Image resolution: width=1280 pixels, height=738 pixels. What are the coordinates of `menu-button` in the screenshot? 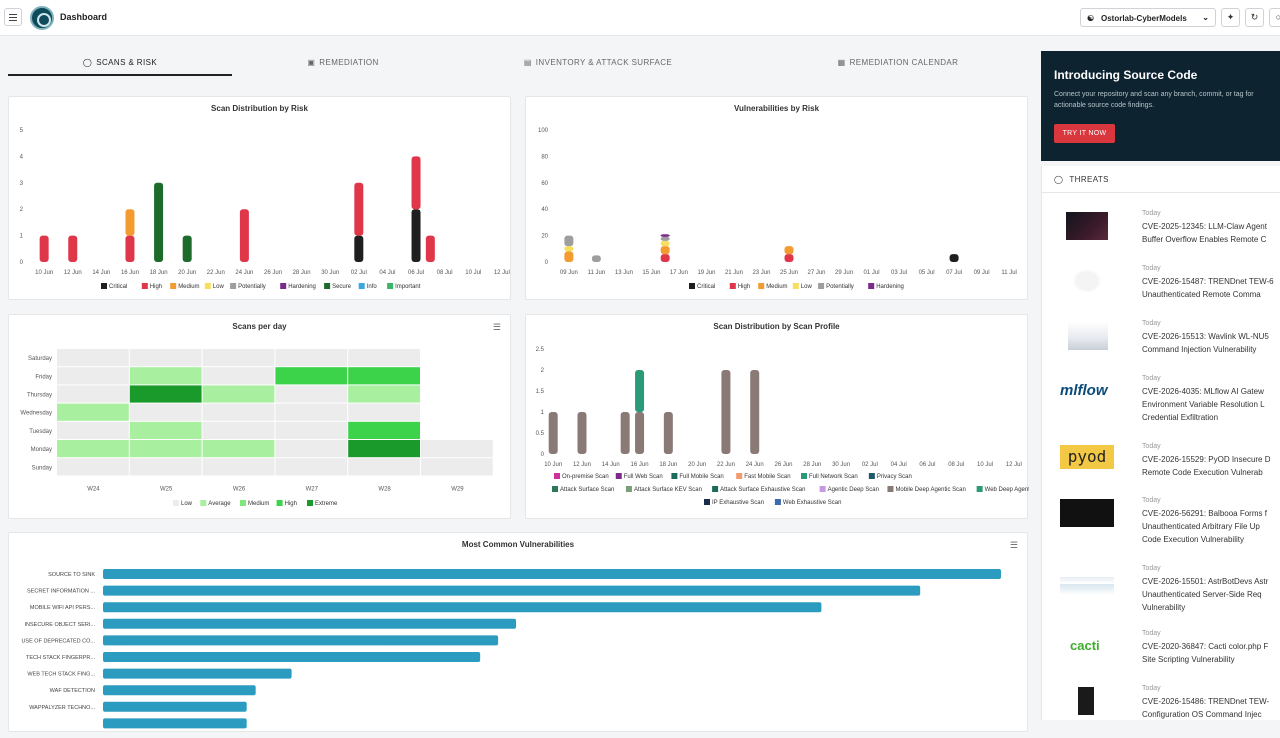 It's located at (13, 17).